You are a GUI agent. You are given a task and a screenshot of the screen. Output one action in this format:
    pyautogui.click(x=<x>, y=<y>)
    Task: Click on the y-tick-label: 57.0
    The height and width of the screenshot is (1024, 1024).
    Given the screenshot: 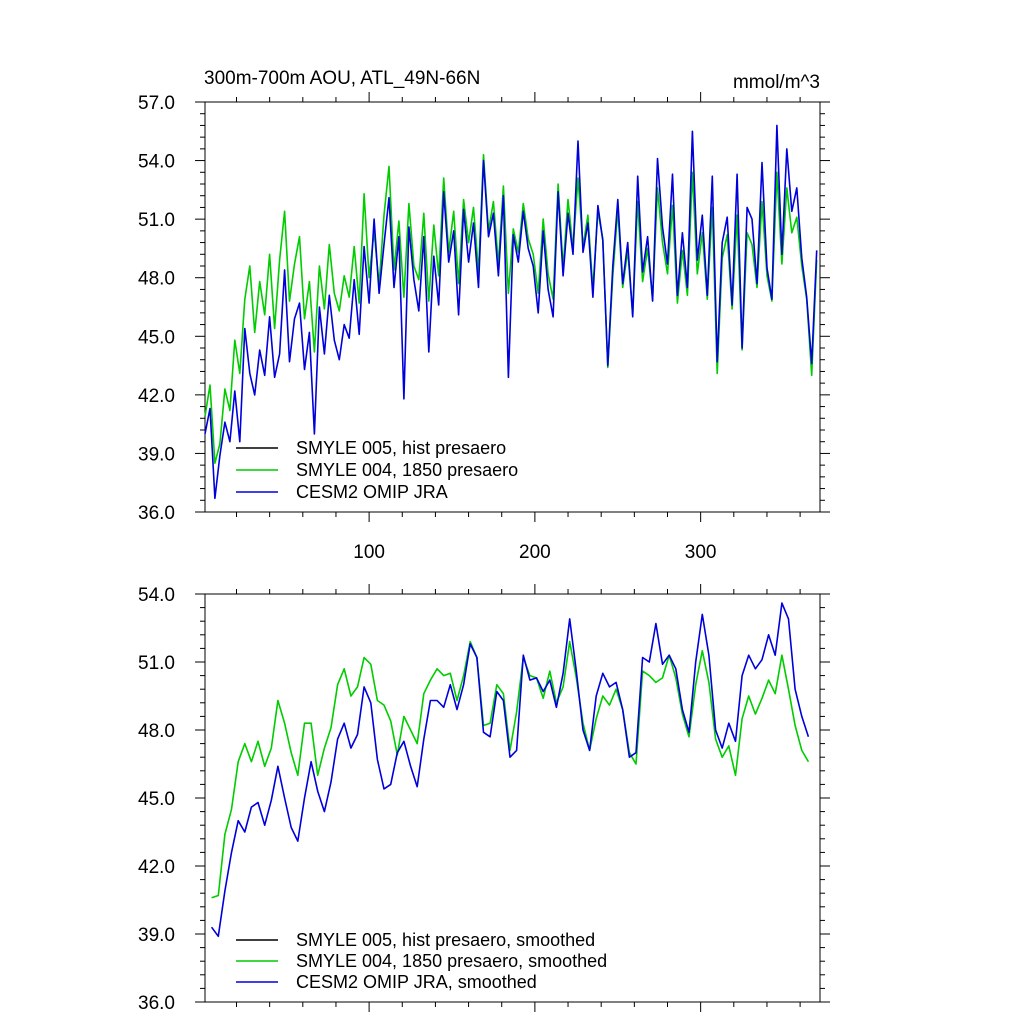 What is the action you would take?
    pyautogui.click(x=156, y=103)
    